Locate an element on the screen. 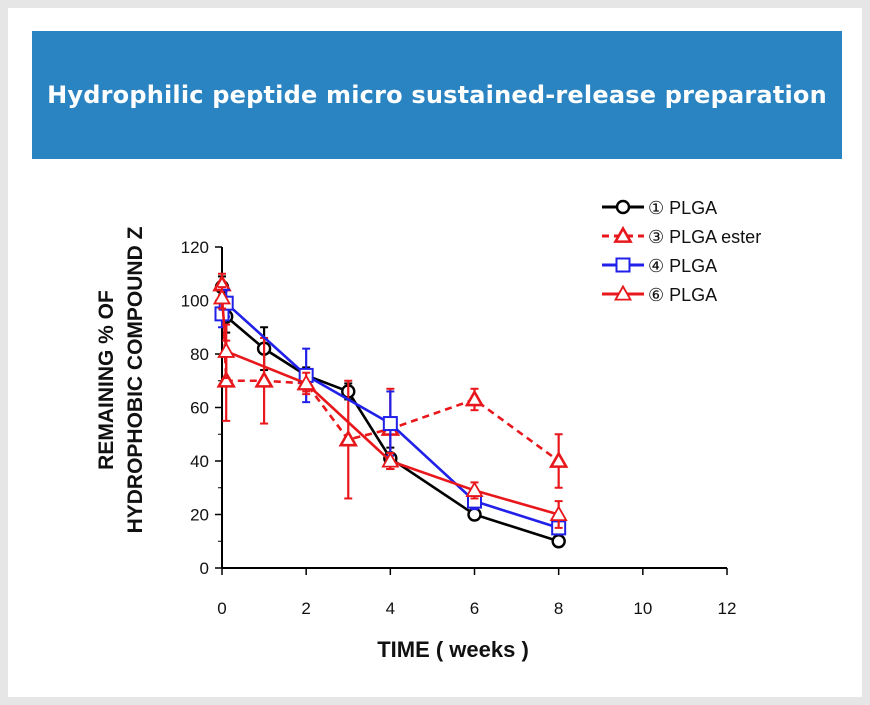 This screenshot has height=705, width=870. x-tick-label: 8 is located at coordinates (558, 608).